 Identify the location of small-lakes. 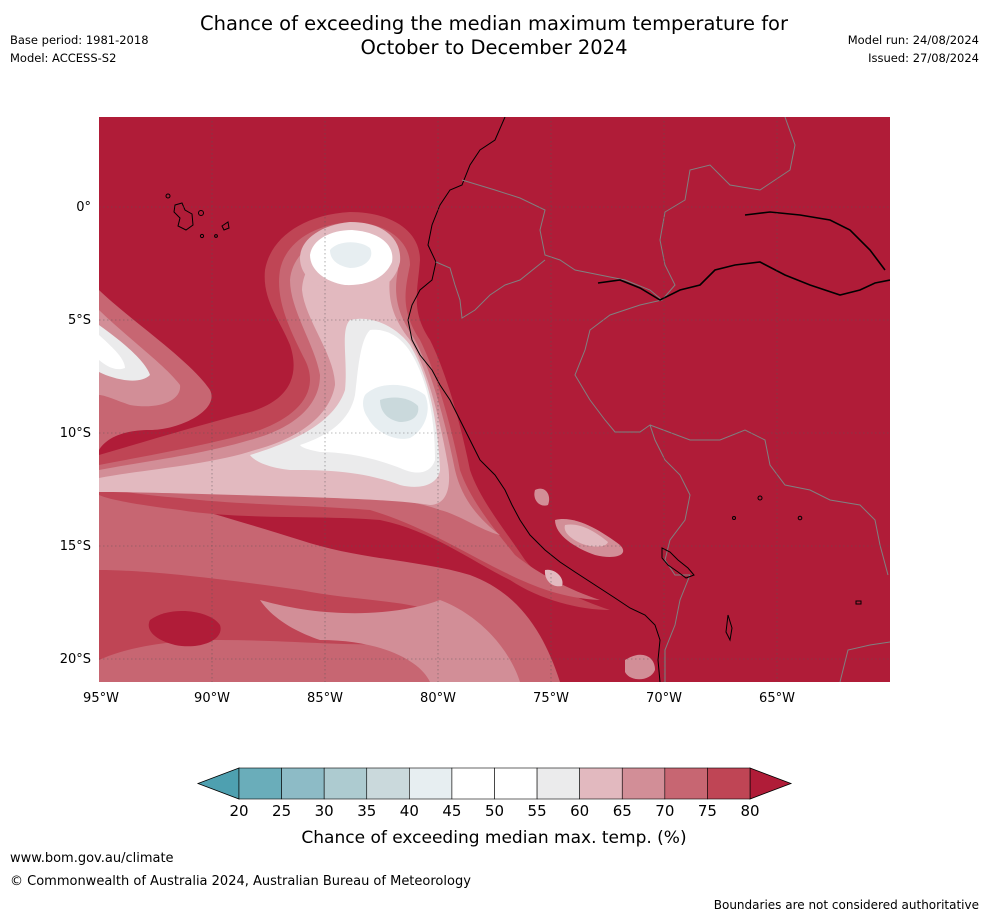
(793, 568).